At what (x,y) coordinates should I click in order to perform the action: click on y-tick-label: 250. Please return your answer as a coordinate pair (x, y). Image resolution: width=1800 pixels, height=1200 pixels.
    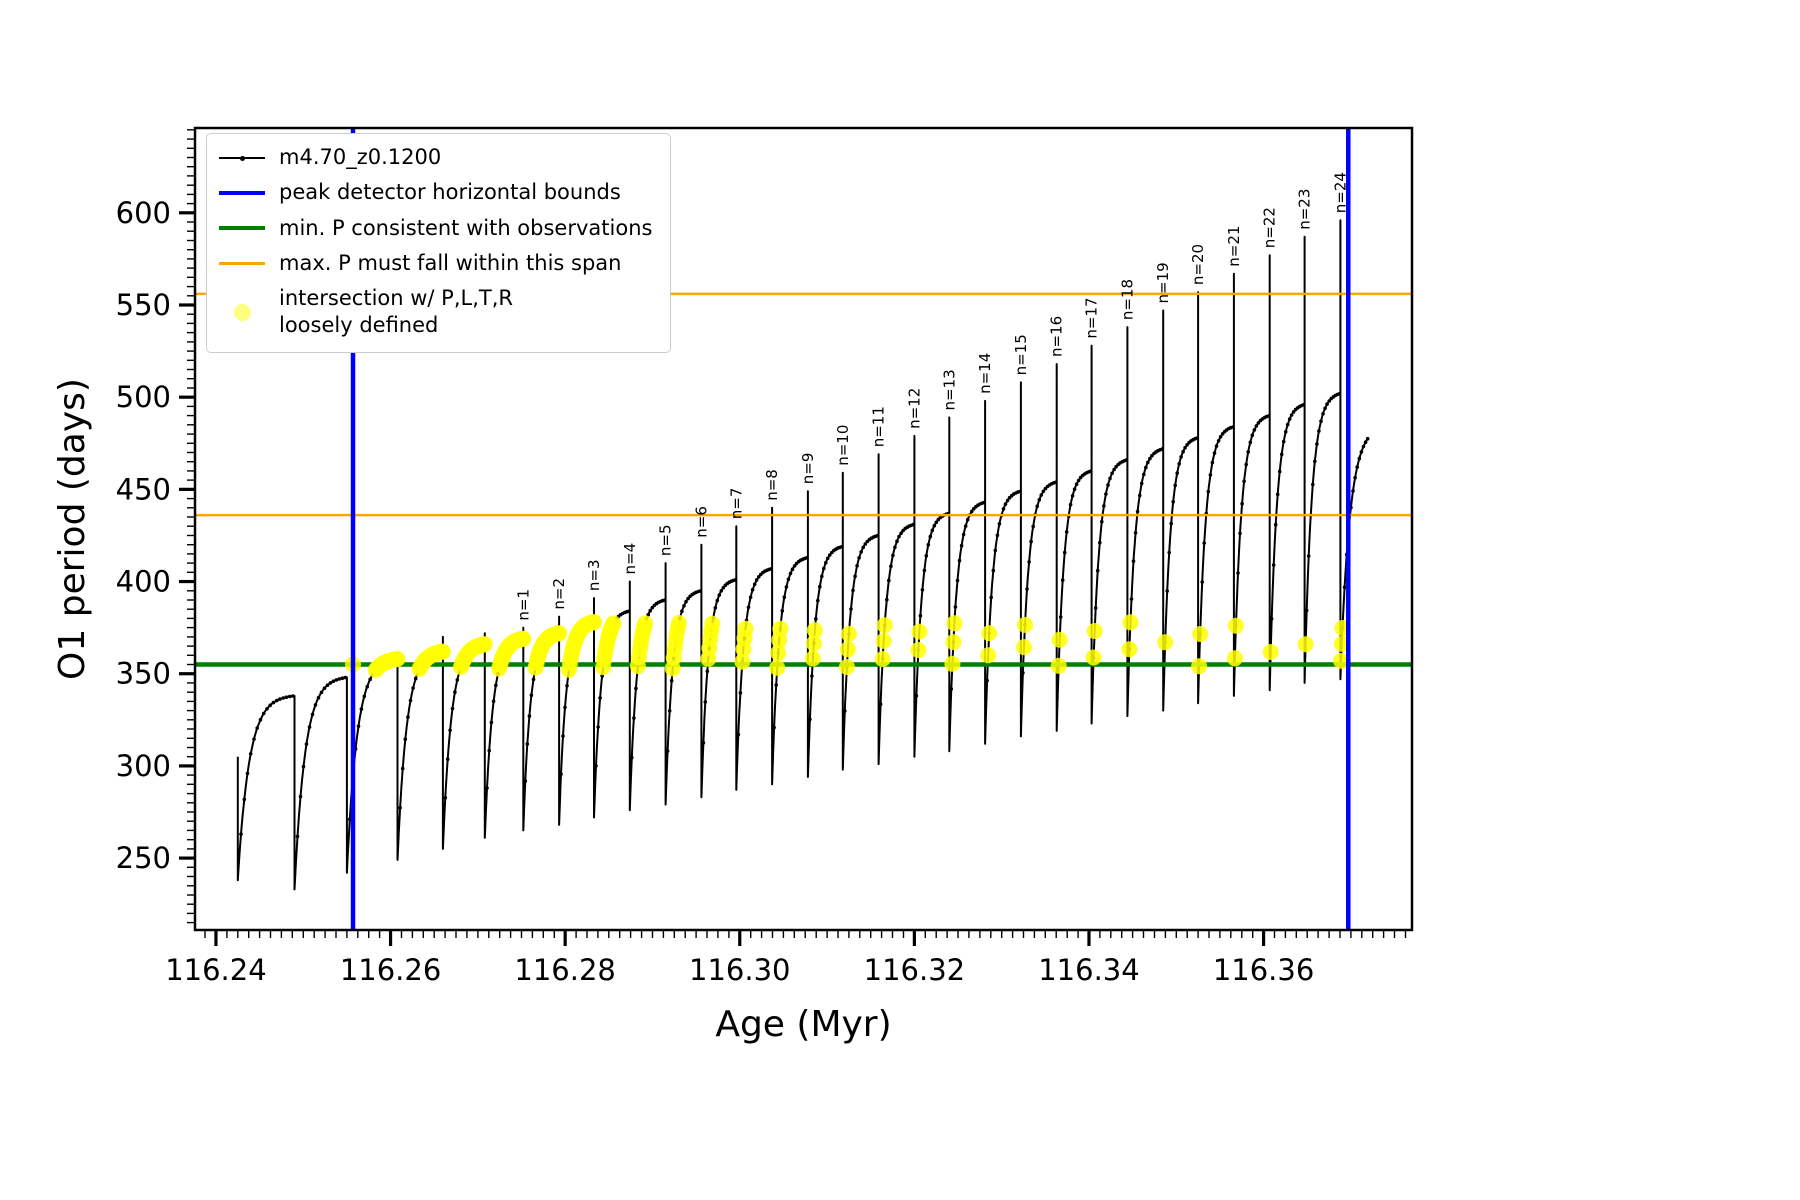
    Looking at the image, I should click on (143, 858).